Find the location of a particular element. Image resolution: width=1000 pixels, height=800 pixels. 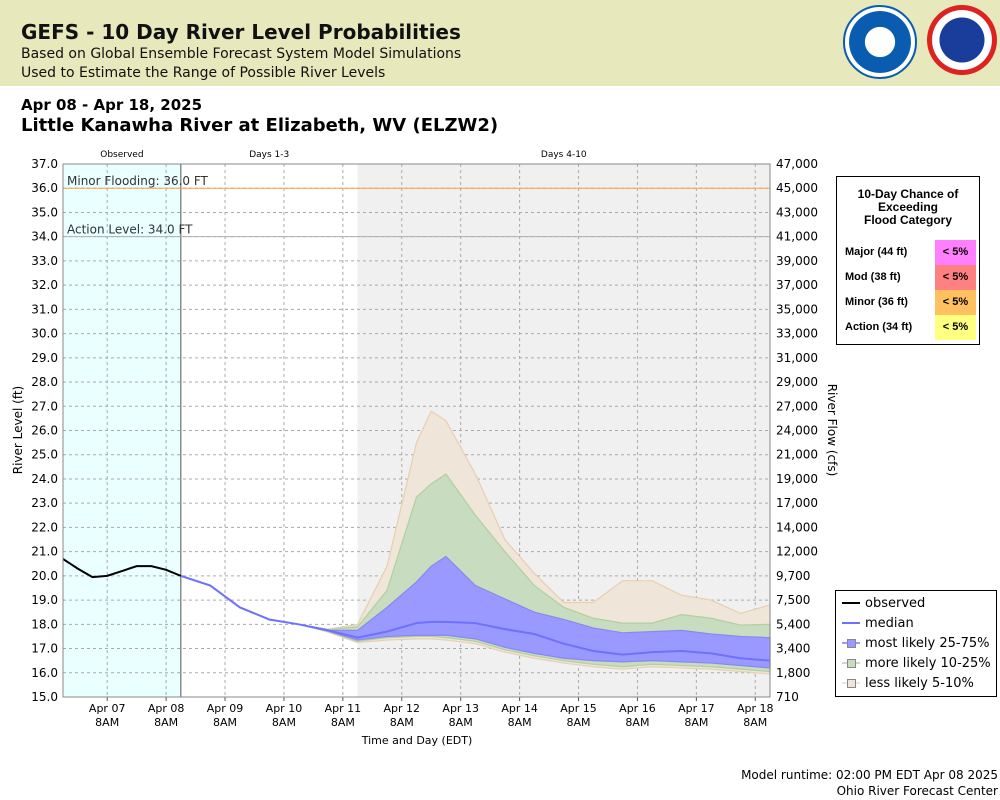

x-tick-day: Apr 15 is located at coordinates (578, 708).